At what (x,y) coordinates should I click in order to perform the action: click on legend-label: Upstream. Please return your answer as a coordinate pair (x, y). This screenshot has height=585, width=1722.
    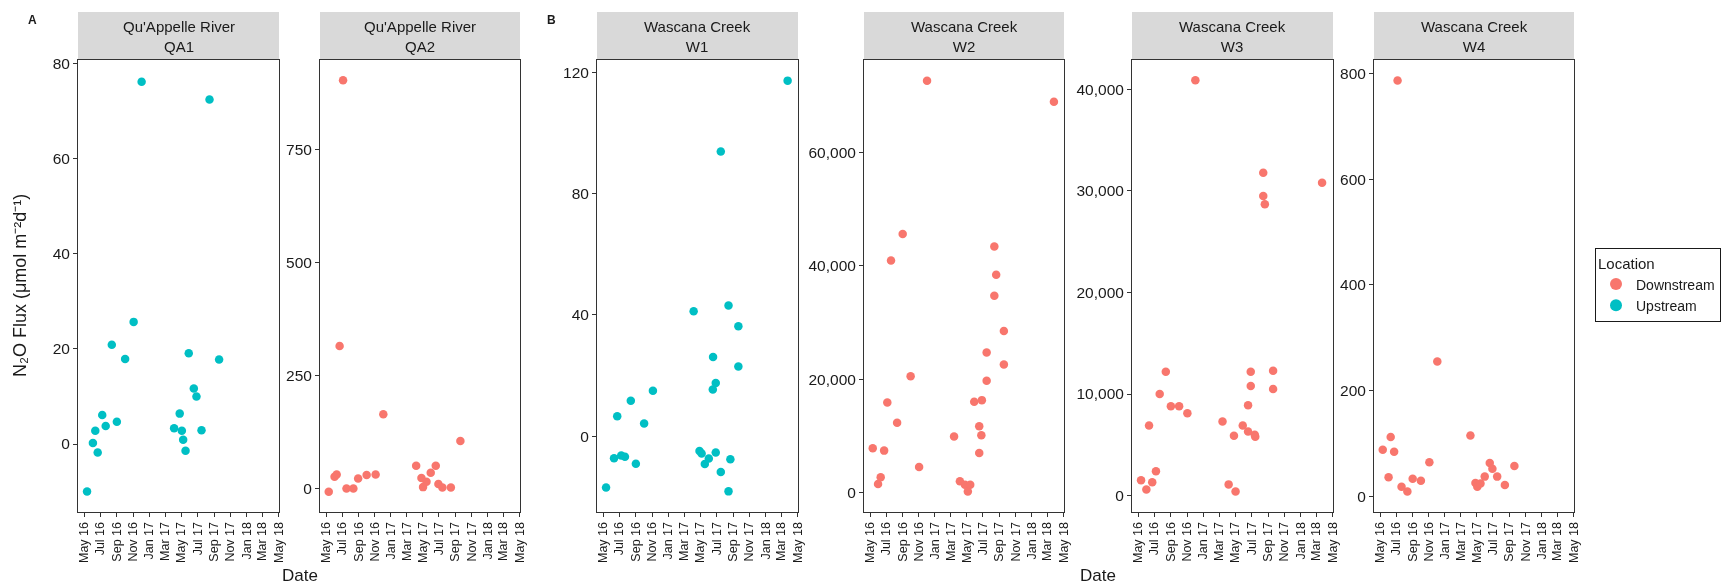
    Looking at the image, I should click on (1666, 305).